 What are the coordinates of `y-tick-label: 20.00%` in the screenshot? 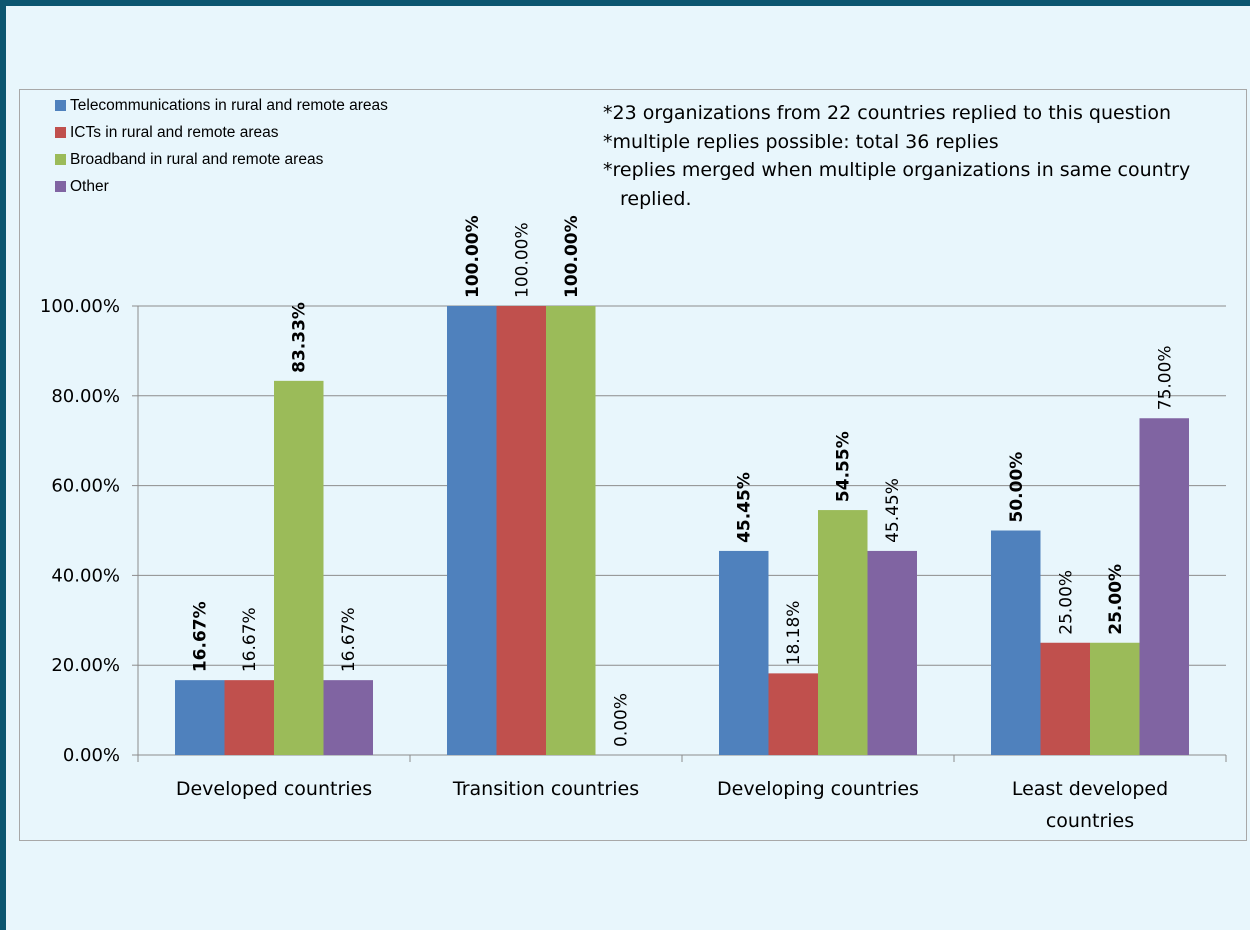 It's located at (85, 665).